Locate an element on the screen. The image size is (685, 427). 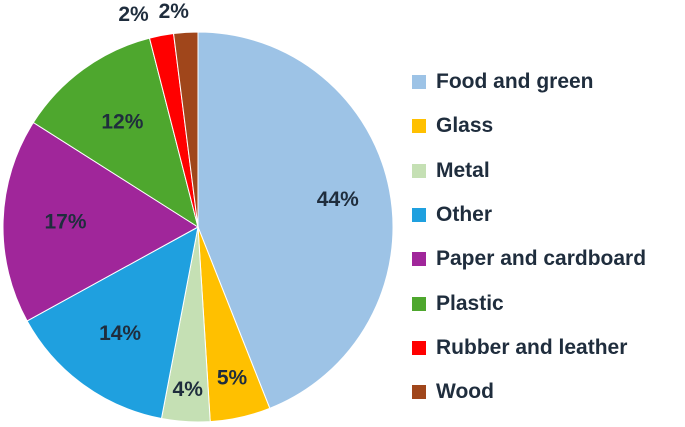
legend-item-rubber-and-leather: Rubber and leather is located at coordinates (547, 348).